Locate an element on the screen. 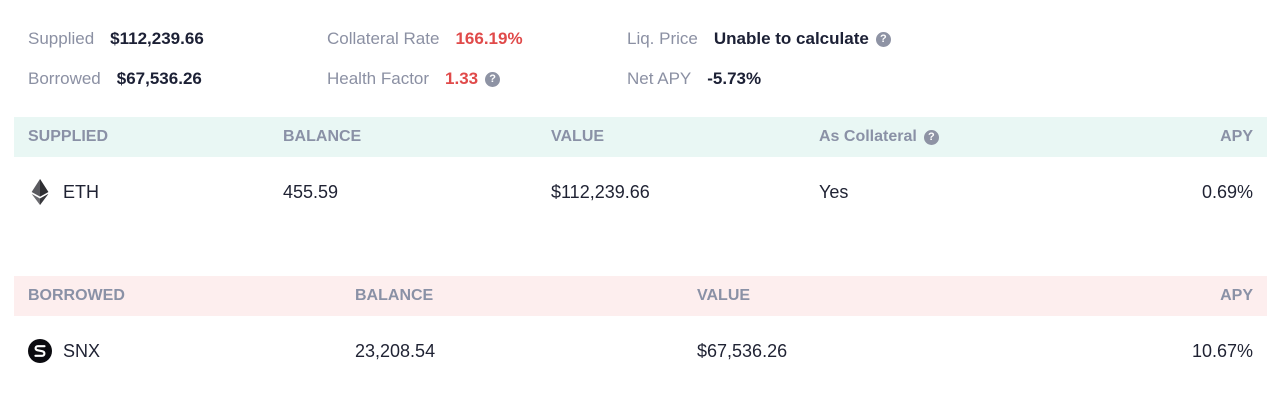 This screenshot has width=1280, height=401. apy-cell: 10.67% is located at coordinates (1222, 350).